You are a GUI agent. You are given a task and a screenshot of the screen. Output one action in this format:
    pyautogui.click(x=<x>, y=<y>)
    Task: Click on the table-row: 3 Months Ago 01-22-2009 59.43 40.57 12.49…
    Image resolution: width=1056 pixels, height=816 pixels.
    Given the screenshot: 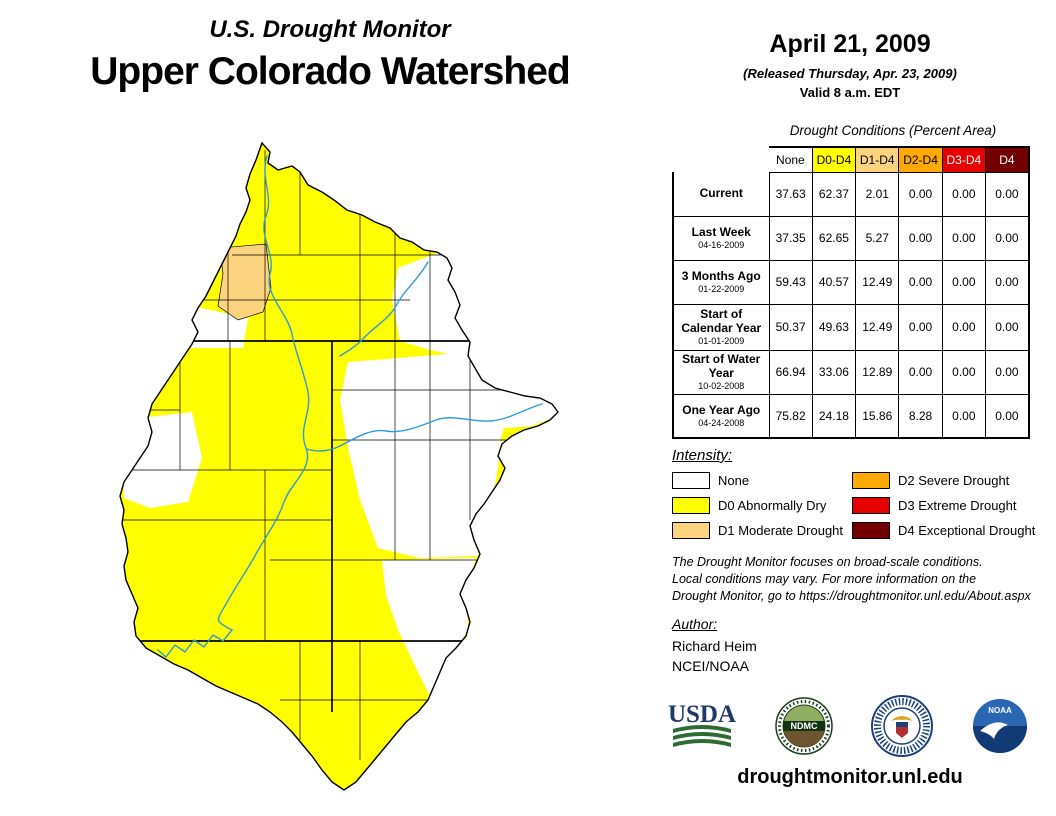 What is the action you would take?
    pyautogui.click(x=851, y=282)
    